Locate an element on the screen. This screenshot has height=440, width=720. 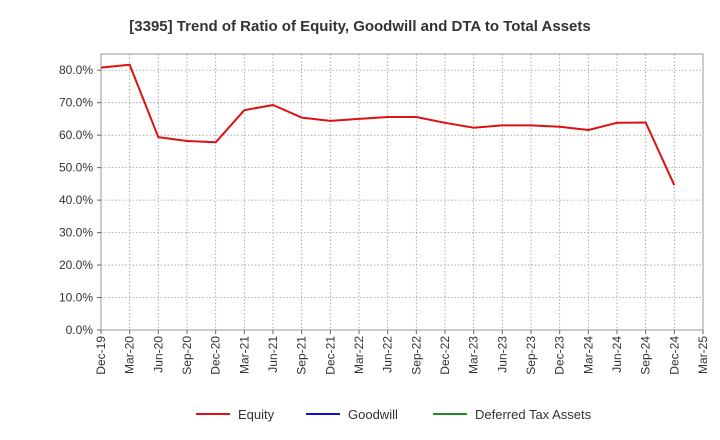
x-tick-label: Jun-20 is located at coordinates (158, 354).